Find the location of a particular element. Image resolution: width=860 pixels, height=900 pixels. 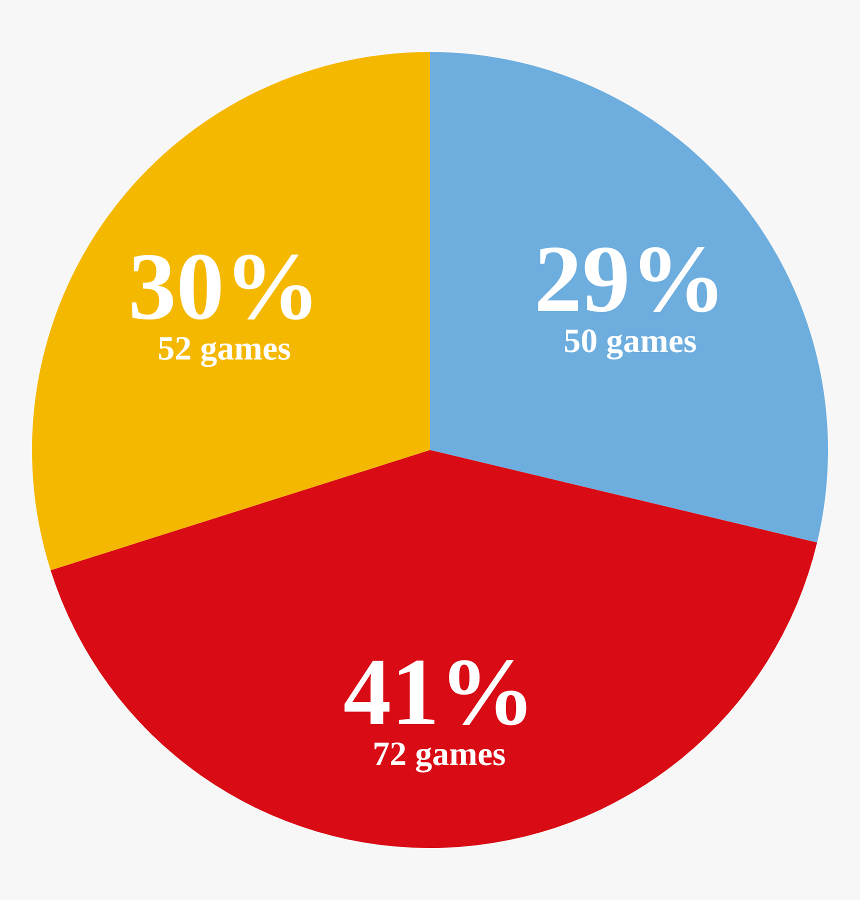

data-label: 52 games is located at coordinates (224, 349).